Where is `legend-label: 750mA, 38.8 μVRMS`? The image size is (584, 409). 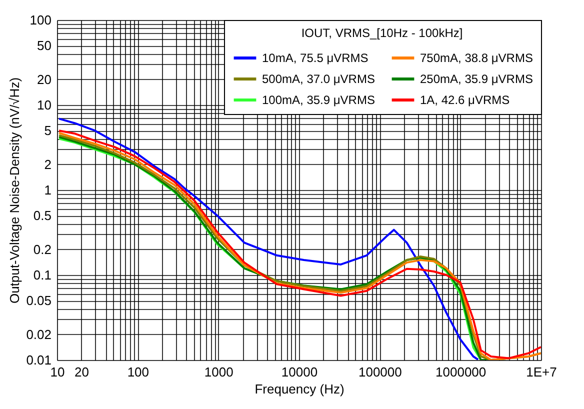 legend-label: 750mA, 38.8 μVRMS is located at coordinates (476, 58).